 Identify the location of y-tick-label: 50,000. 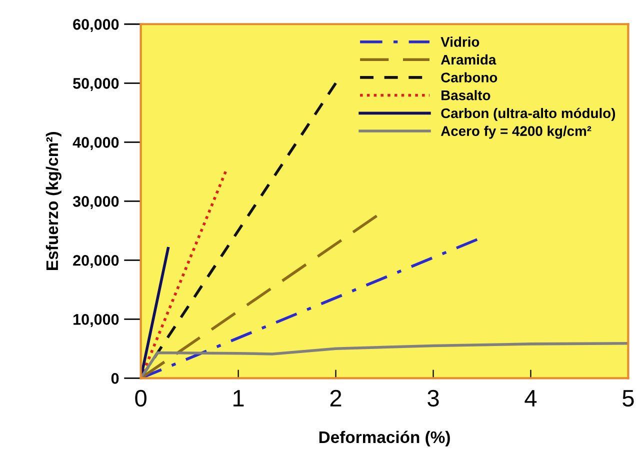
(96, 85).